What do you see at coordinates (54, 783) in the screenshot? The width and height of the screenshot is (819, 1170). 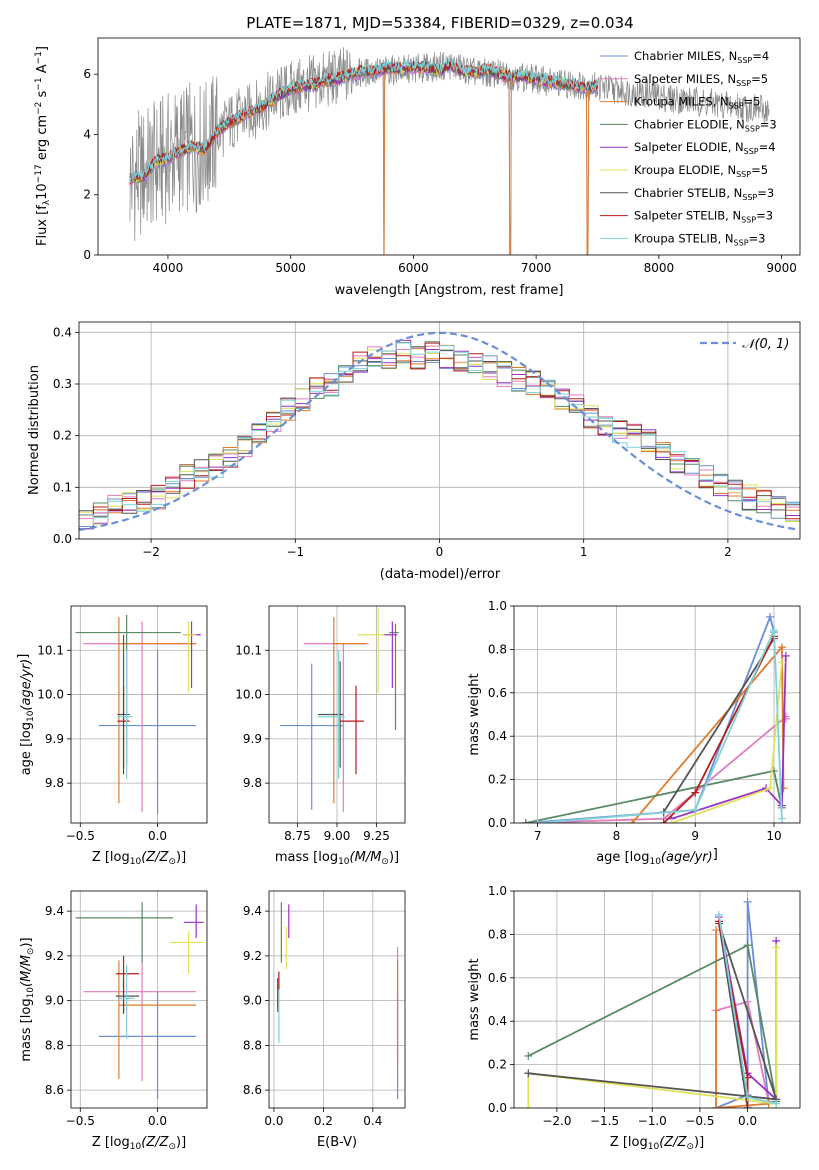 I see `tick-label-y: 9.8` at bounding box center [54, 783].